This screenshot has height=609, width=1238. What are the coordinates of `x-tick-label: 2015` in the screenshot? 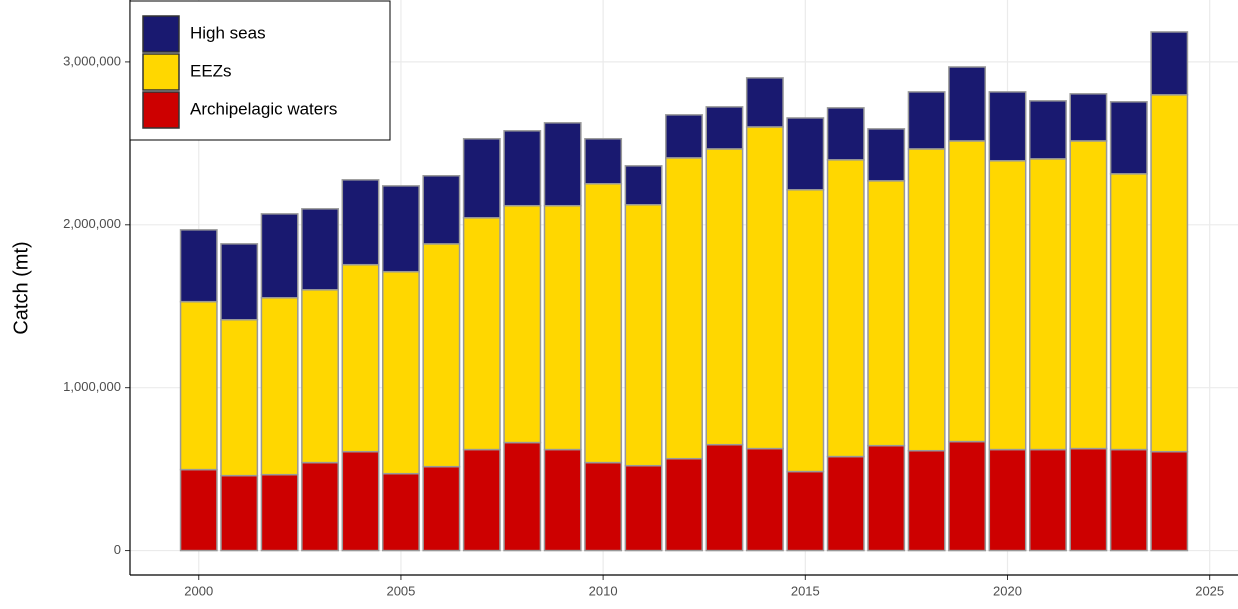 It's located at (805, 590).